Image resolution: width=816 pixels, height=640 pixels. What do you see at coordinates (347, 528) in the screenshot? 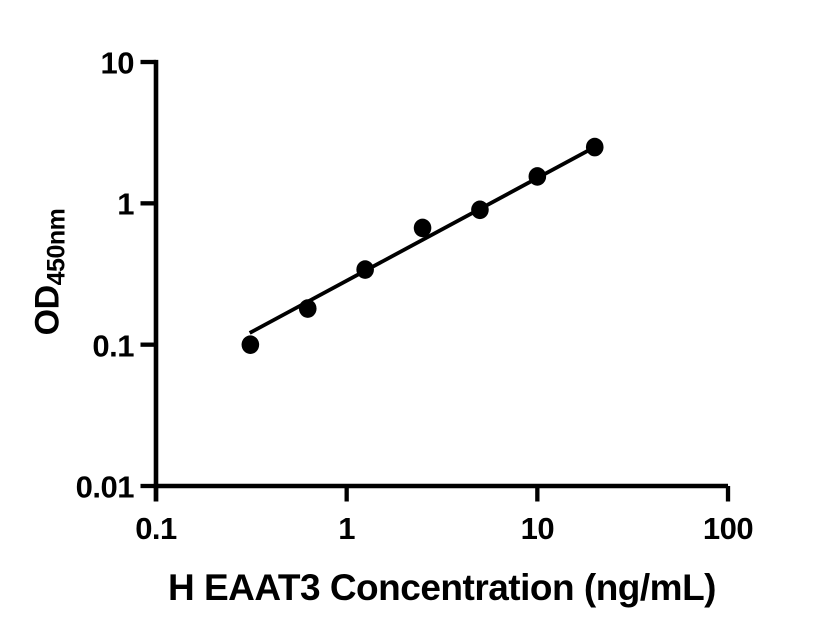
I see `x-tick-label: 1` at bounding box center [347, 528].